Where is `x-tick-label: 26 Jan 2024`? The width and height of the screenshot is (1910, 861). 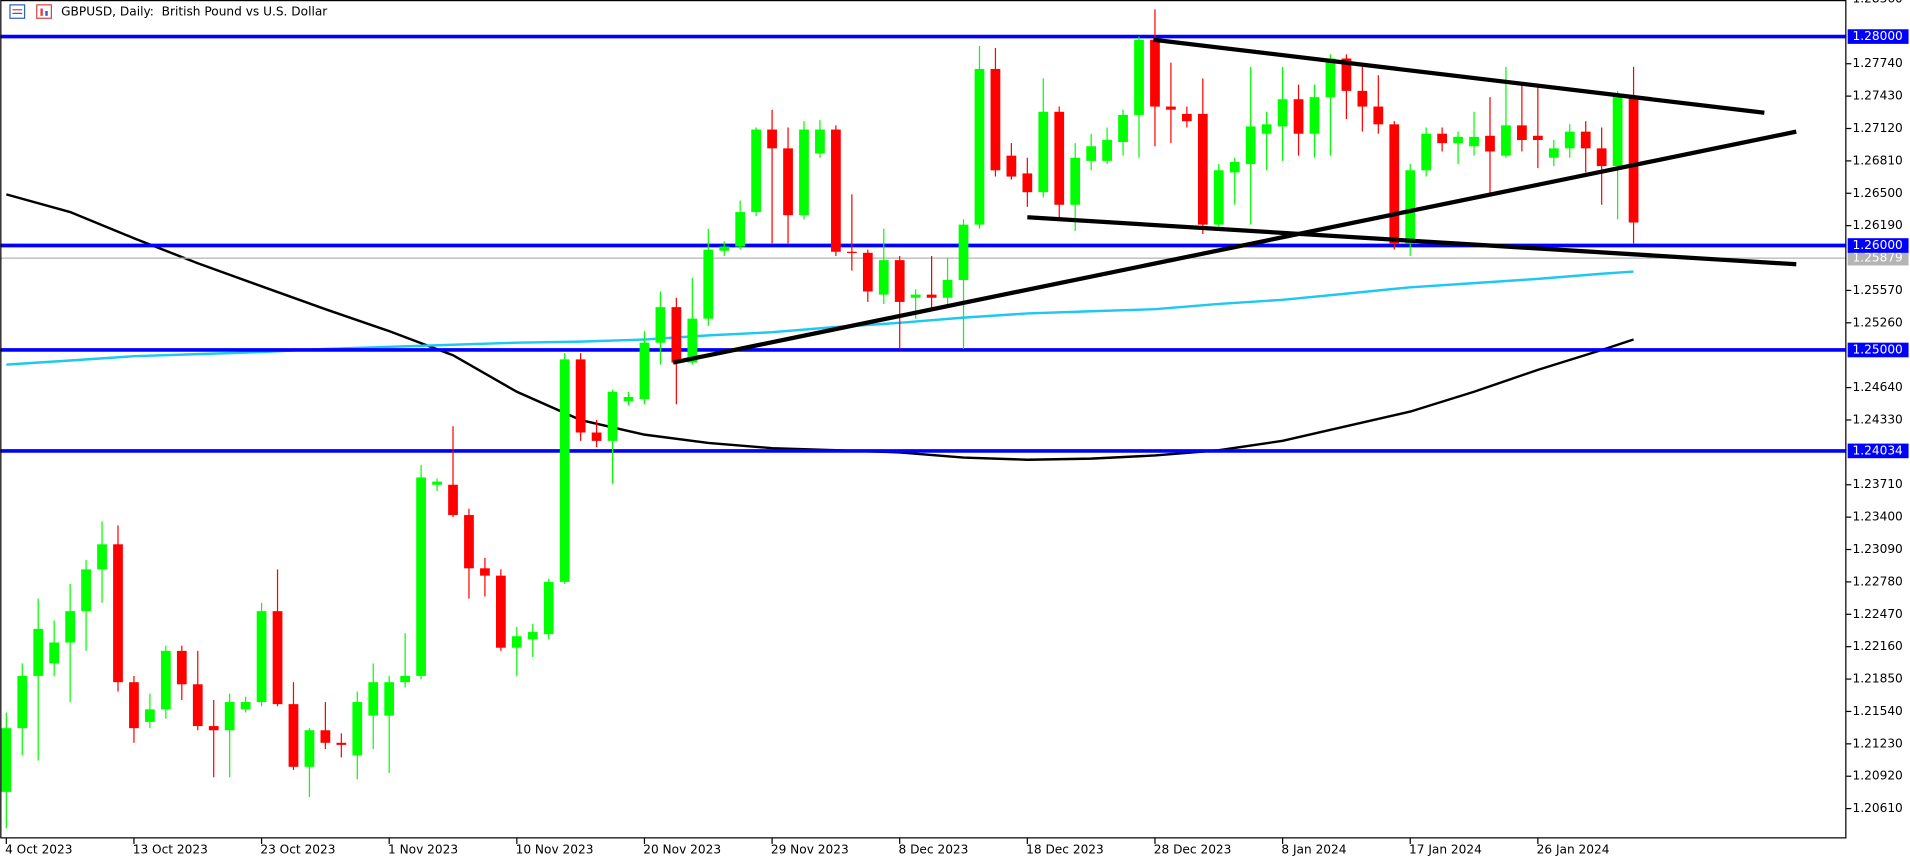 x-tick-label: 26 Jan 2024 is located at coordinates (1573, 850).